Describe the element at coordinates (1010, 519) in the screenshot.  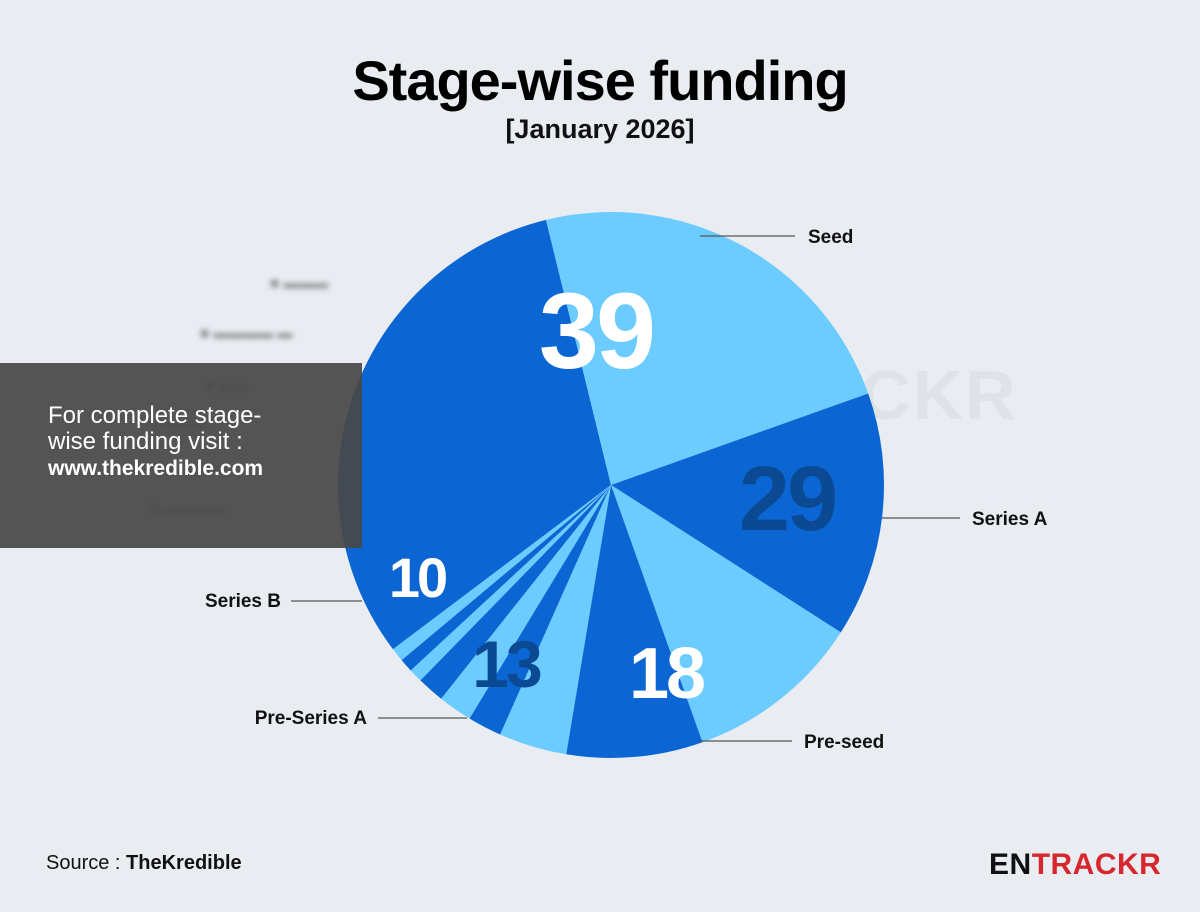
I see `category-label-series-a: Series A` at that location.